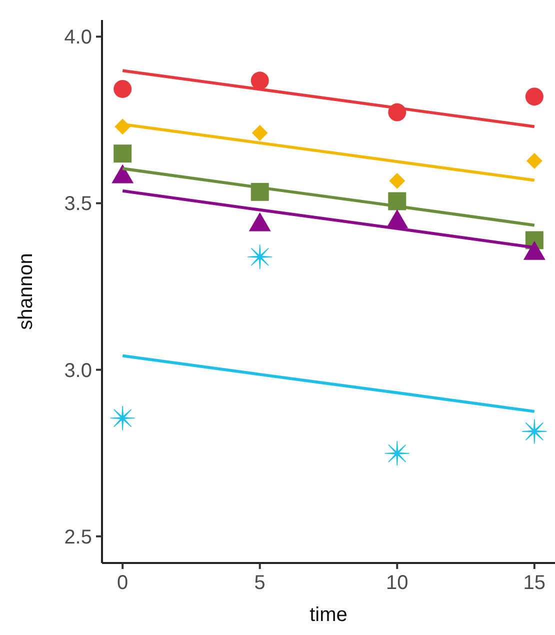  I want to click on x-tick-label: 0, so click(122, 583).